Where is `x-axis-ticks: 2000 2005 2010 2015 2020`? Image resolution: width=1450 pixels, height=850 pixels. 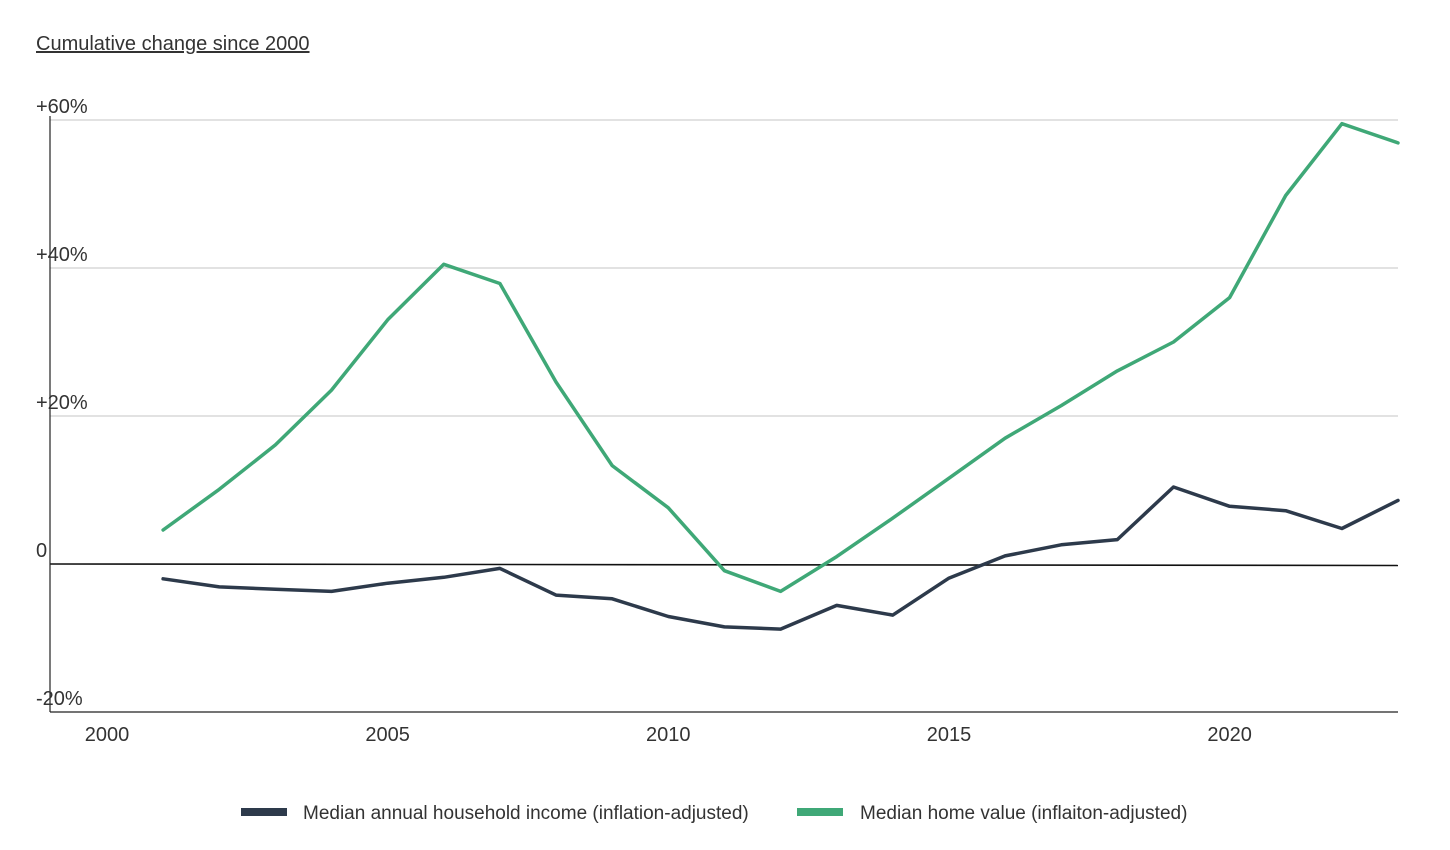
x-axis-ticks: 2000 2005 2010 2015 2020 is located at coordinates (668, 735).